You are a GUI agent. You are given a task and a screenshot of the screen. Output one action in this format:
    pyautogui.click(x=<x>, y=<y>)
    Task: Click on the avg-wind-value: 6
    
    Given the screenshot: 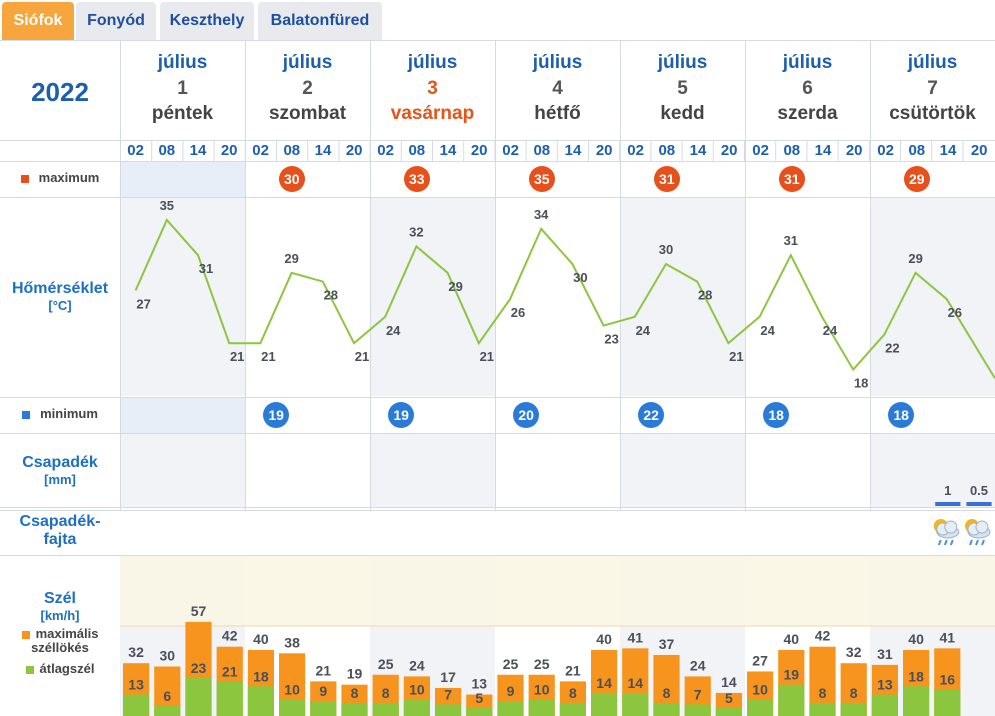 What is the action you would take?
    pyautogui.click(x=167, y=696)
    